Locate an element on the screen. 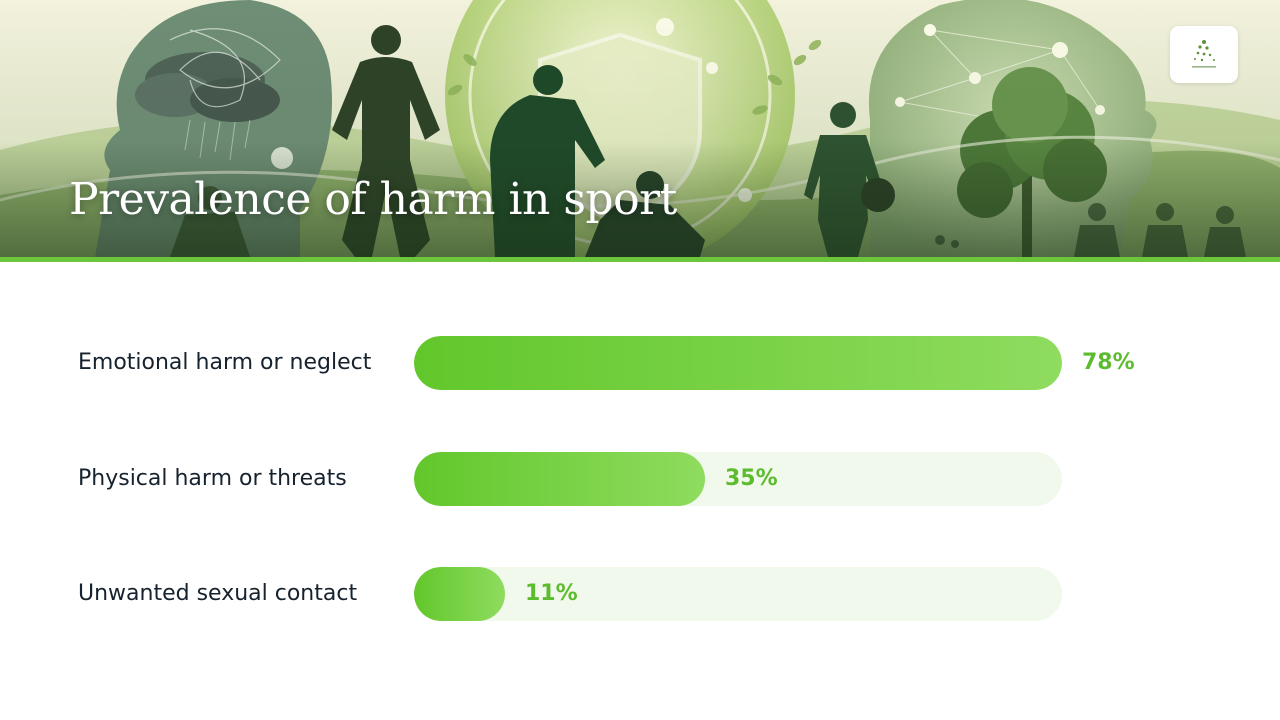  bar-value-label: 11% is located at coordinates (551, 593).